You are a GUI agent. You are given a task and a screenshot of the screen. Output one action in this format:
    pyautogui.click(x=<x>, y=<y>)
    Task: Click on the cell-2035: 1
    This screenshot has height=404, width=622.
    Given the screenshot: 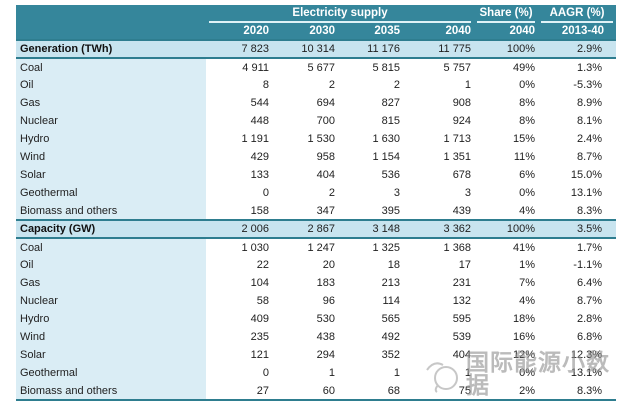 What is the action you would take?
    pyautogui.click(x=370, y=373)
    